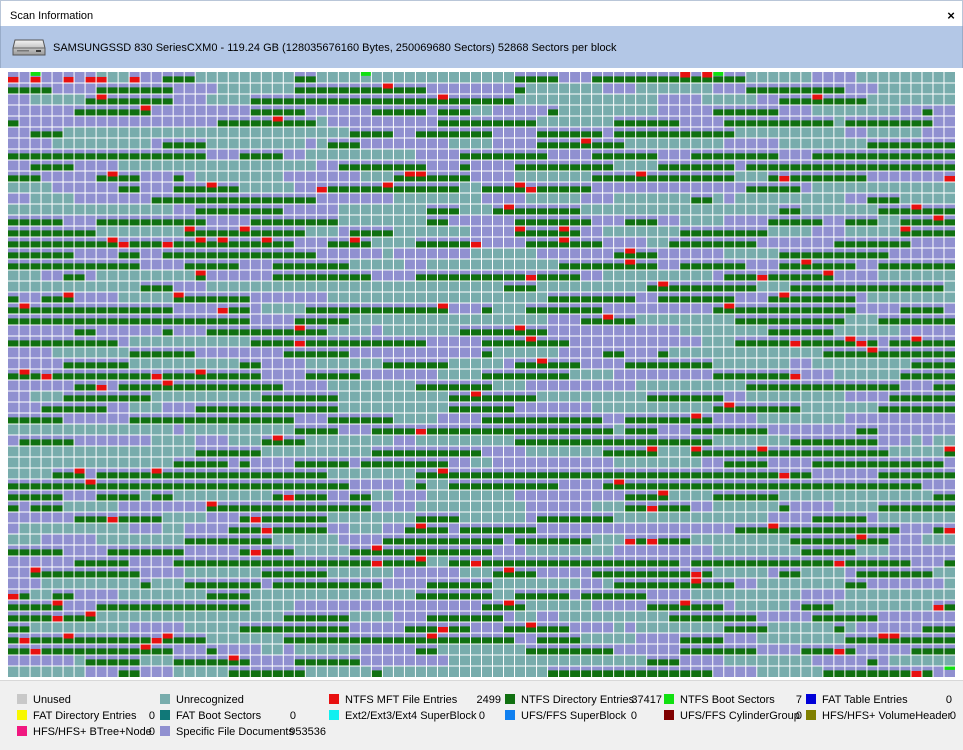 The width and height of the screenshot is (963, 750). Describe the element at coordinates (733, 716) in the screenshot. I see `legend-item: UFS/FFS CylinderGroup 0` at that location.